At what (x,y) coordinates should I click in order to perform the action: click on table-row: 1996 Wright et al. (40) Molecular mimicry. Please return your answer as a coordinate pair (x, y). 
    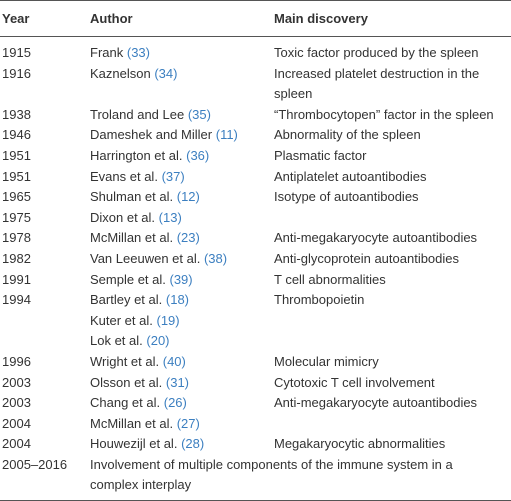
    Looking at the image, I should click on (255, 362).